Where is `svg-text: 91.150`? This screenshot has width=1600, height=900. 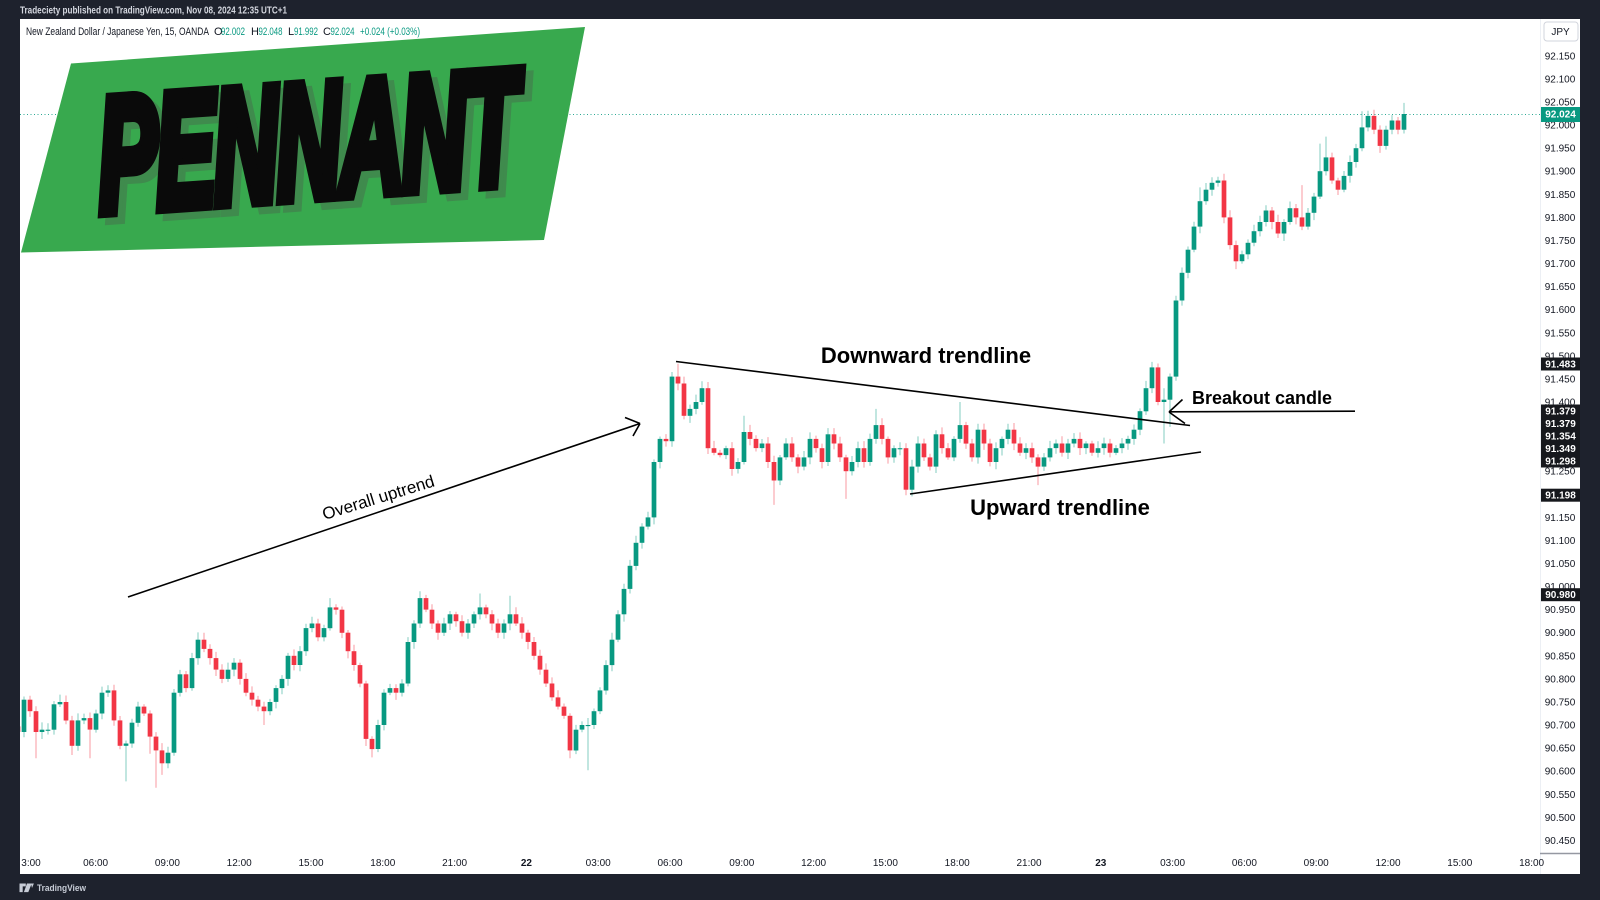
svg-text: 91.150 is located at coordinates (1560, 518).